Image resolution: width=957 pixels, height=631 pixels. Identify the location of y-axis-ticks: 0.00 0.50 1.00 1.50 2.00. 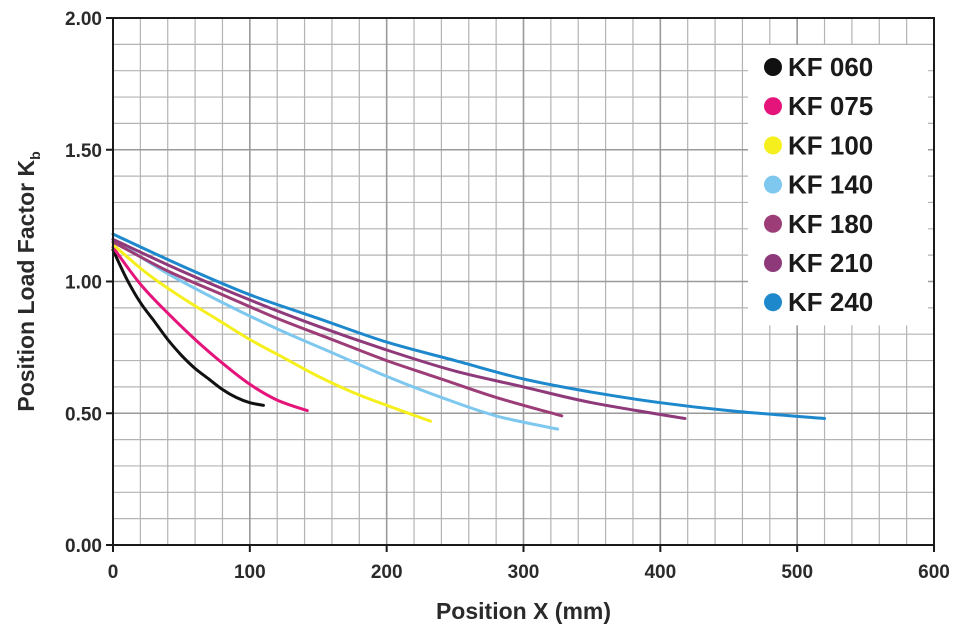
(89, 283).